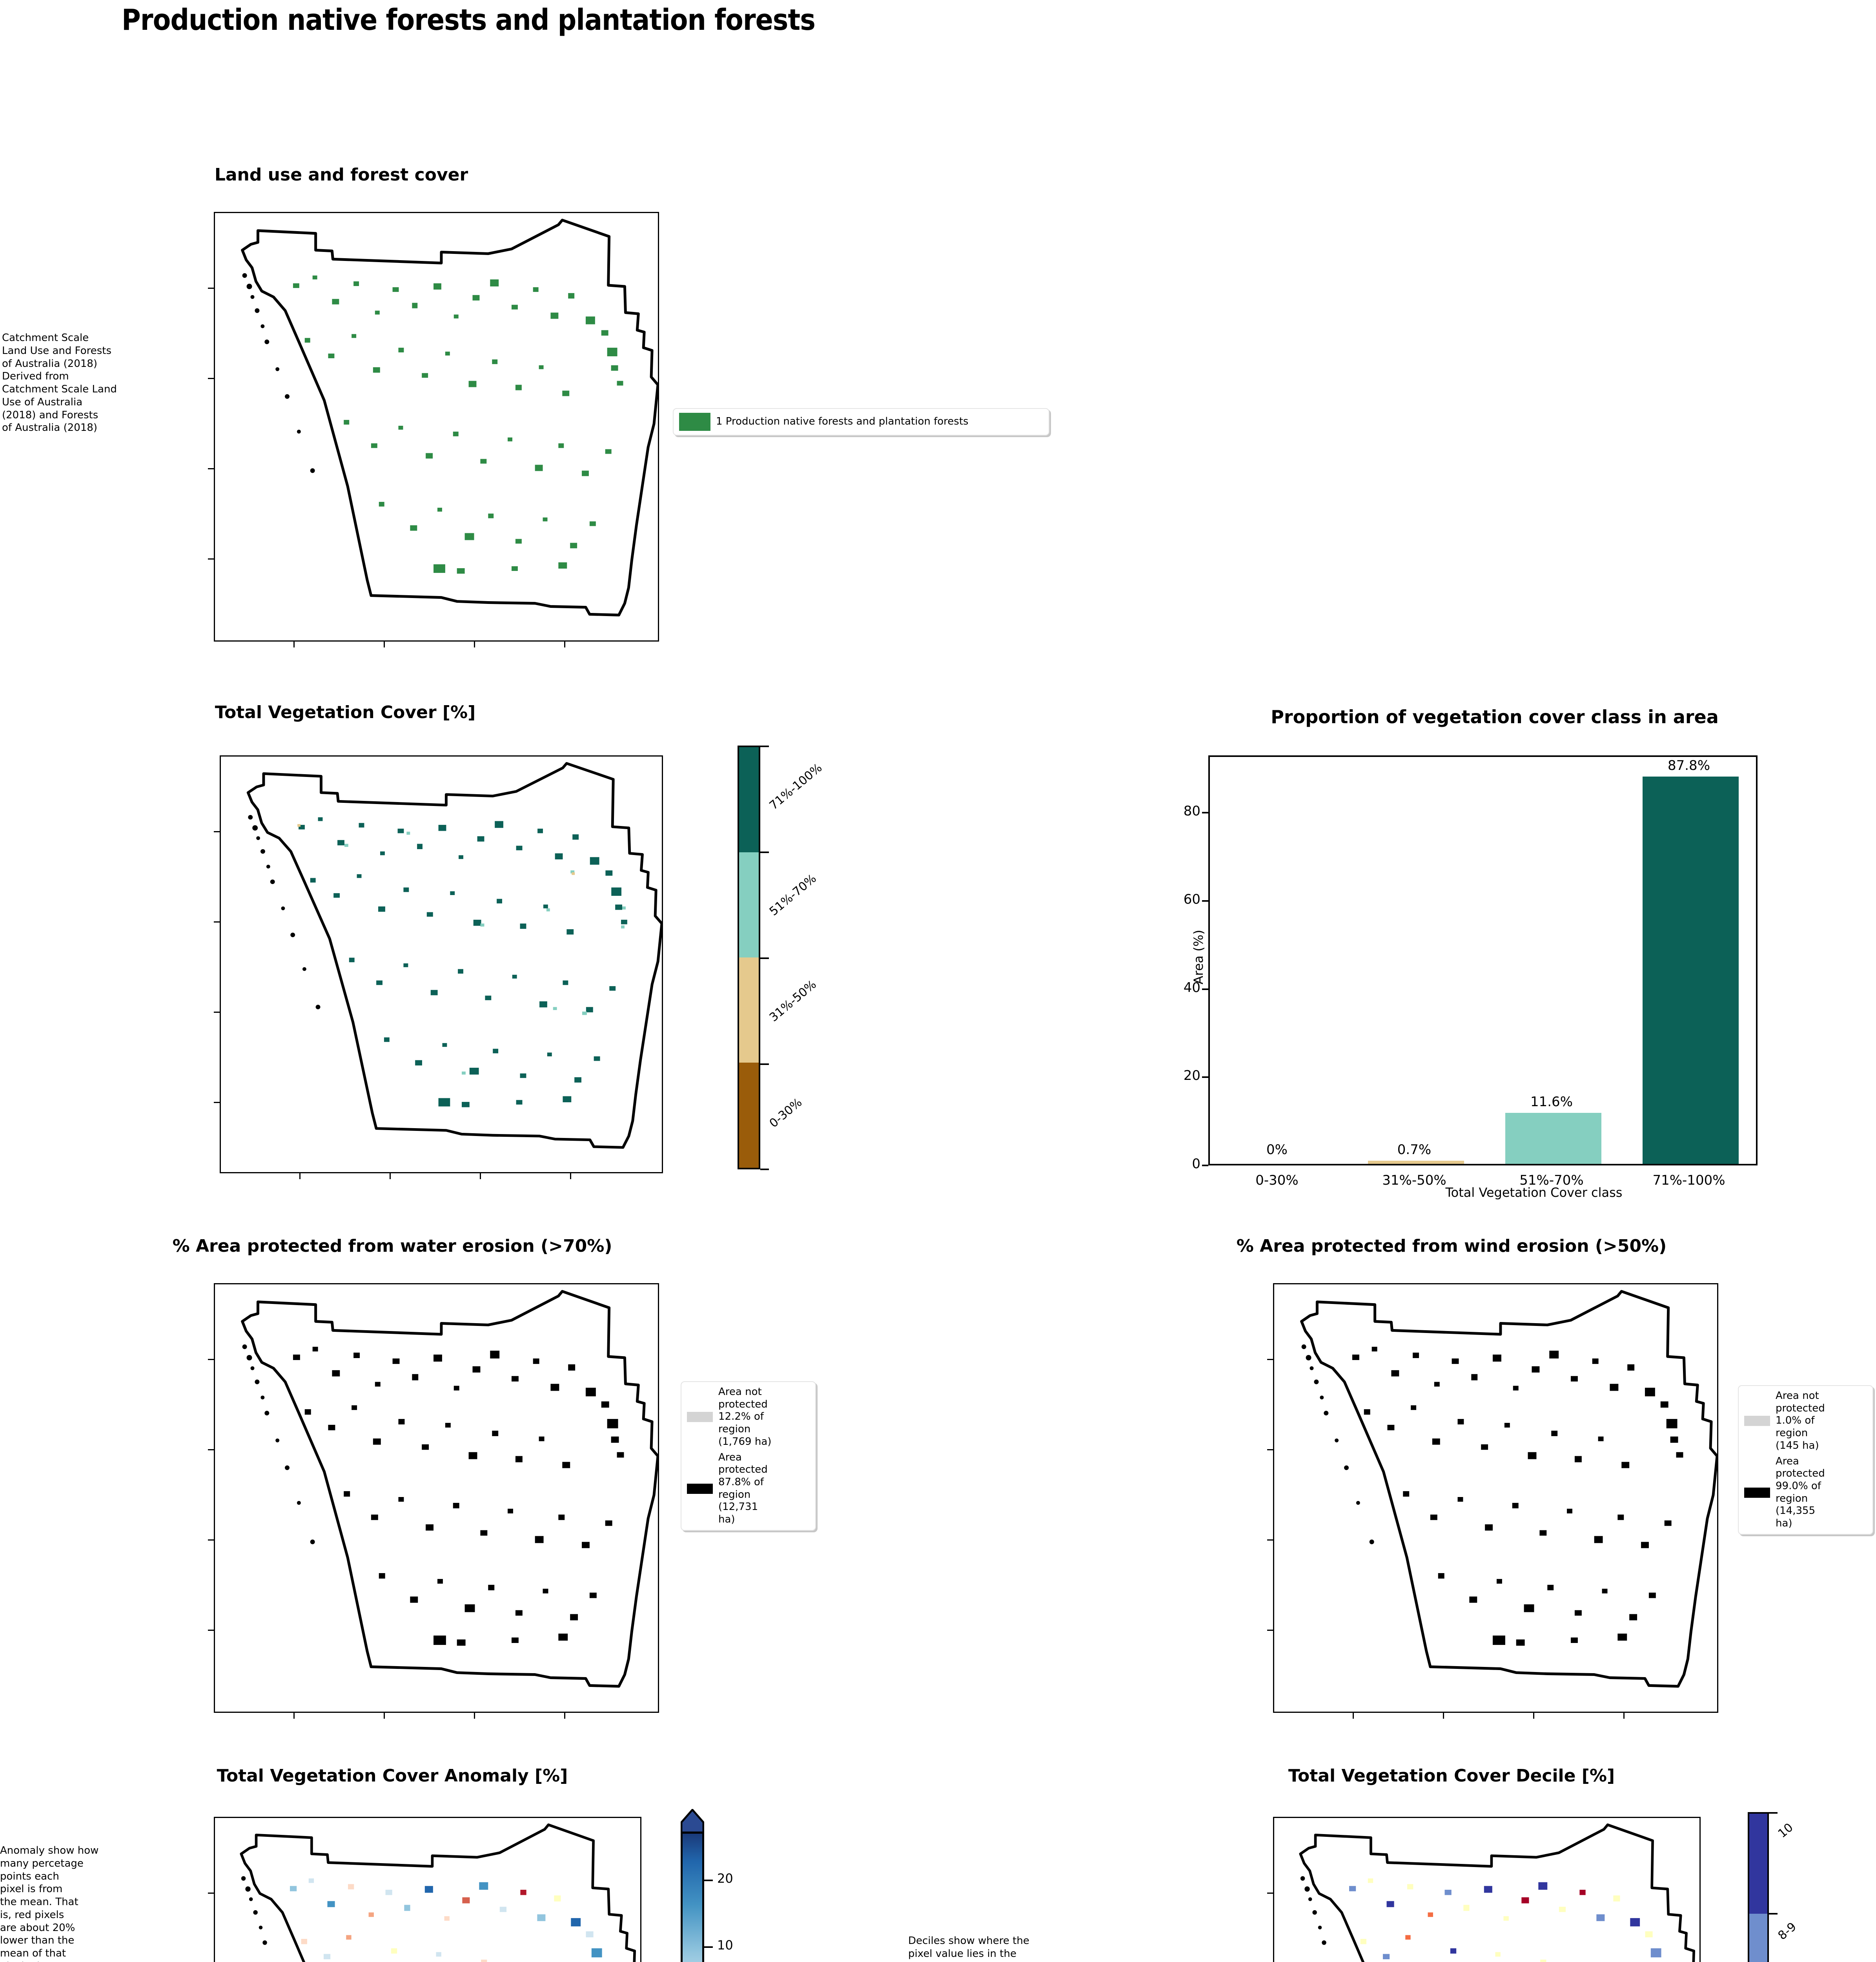  Describe the element at coordinates (1757, 1493) in the screenshot. I see `legend-swatch-protected` at that location.